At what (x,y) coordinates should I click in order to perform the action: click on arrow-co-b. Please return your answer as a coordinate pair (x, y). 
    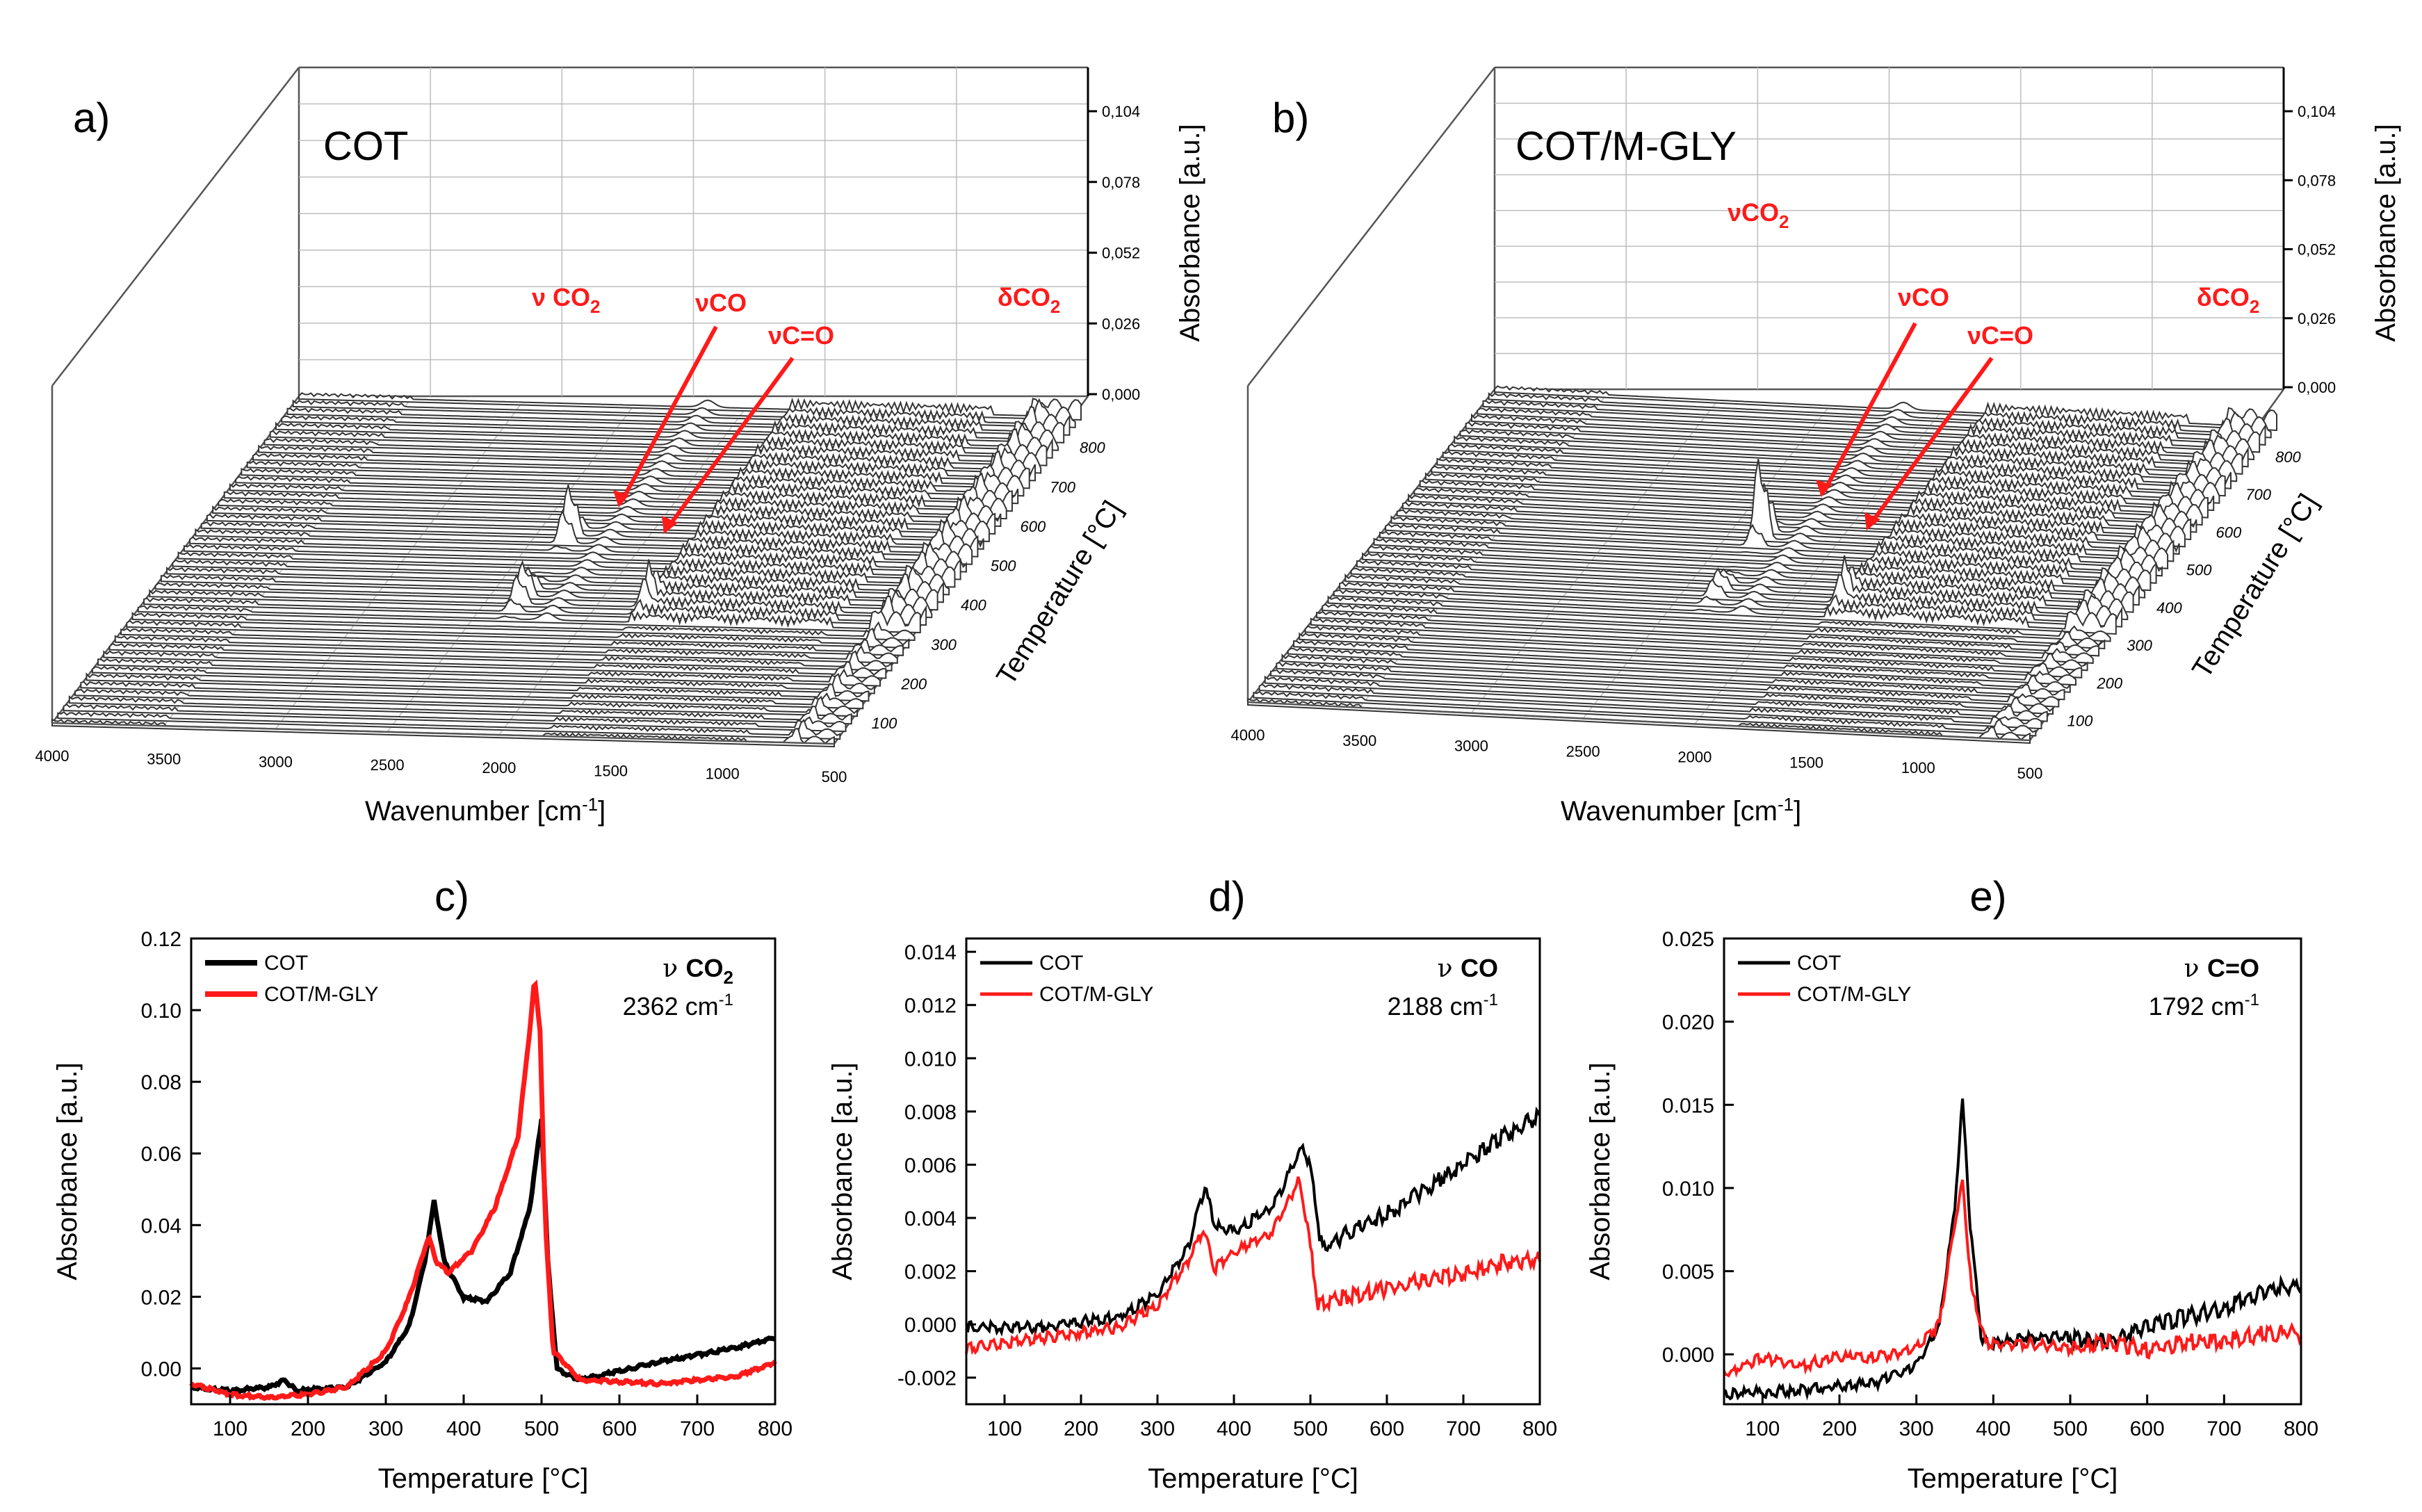
    Looking at the image, I should click on (1870, 407).